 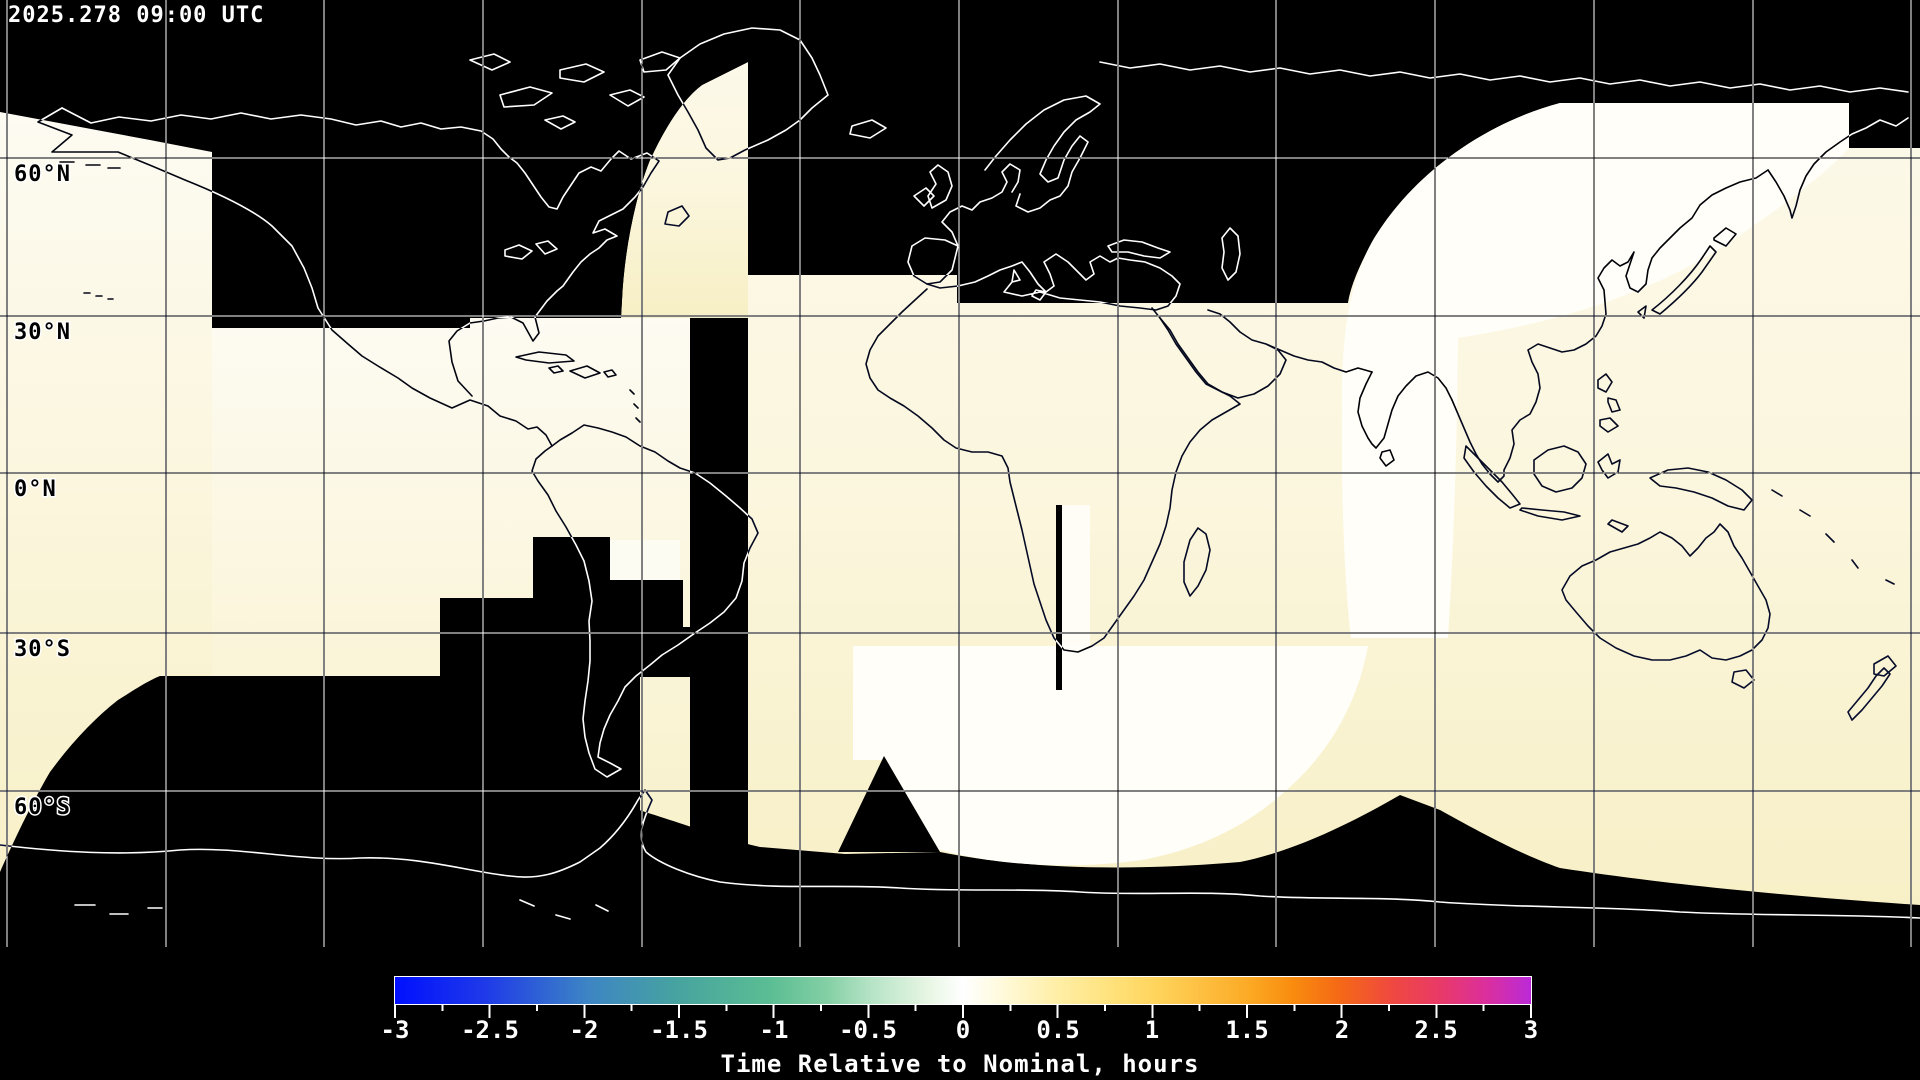 What do you see at coordinates (1872, 688) in the screenshot?
I see `coastline-new-zealand` at bounding box center [1872, 688].